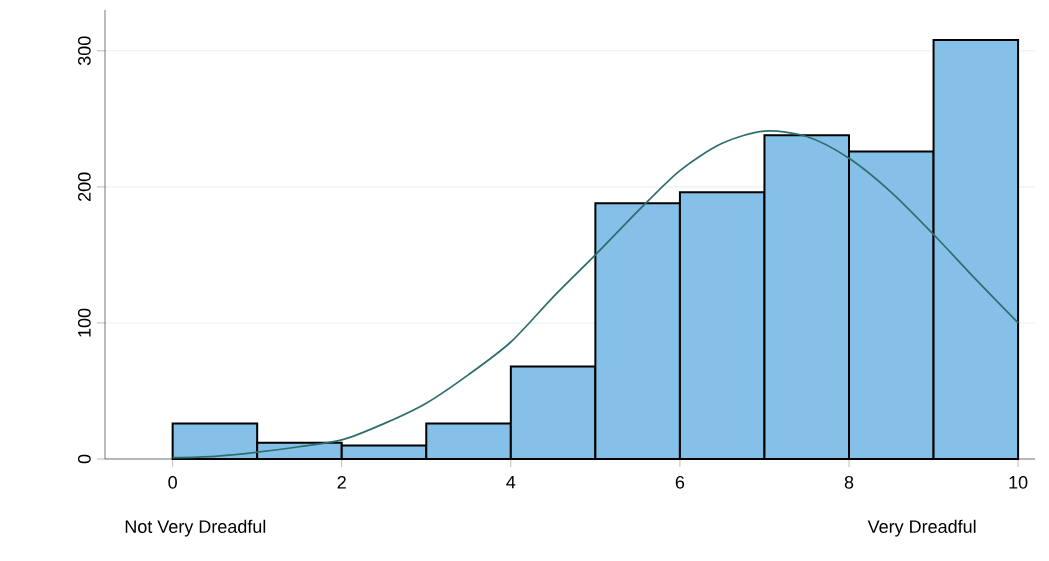 The image size is (1049, 561). What do you see at coordinates (511, 482) in the screenshot?
I see `x-tick-label: 4` at bounding box center [511, 482].